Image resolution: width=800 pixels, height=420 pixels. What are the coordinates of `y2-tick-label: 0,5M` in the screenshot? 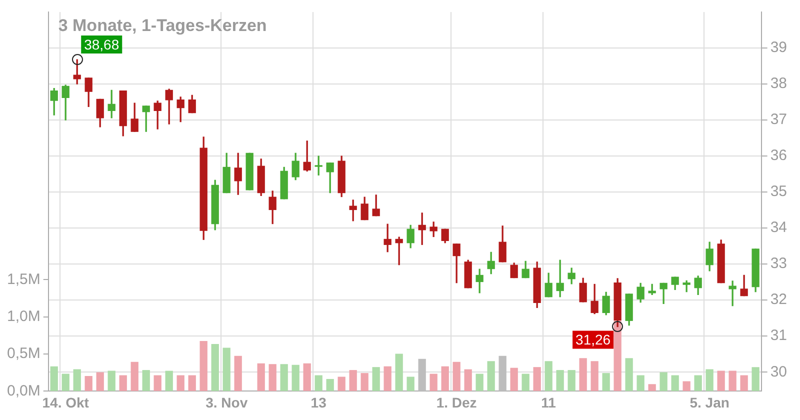 It's located at (23, 353).